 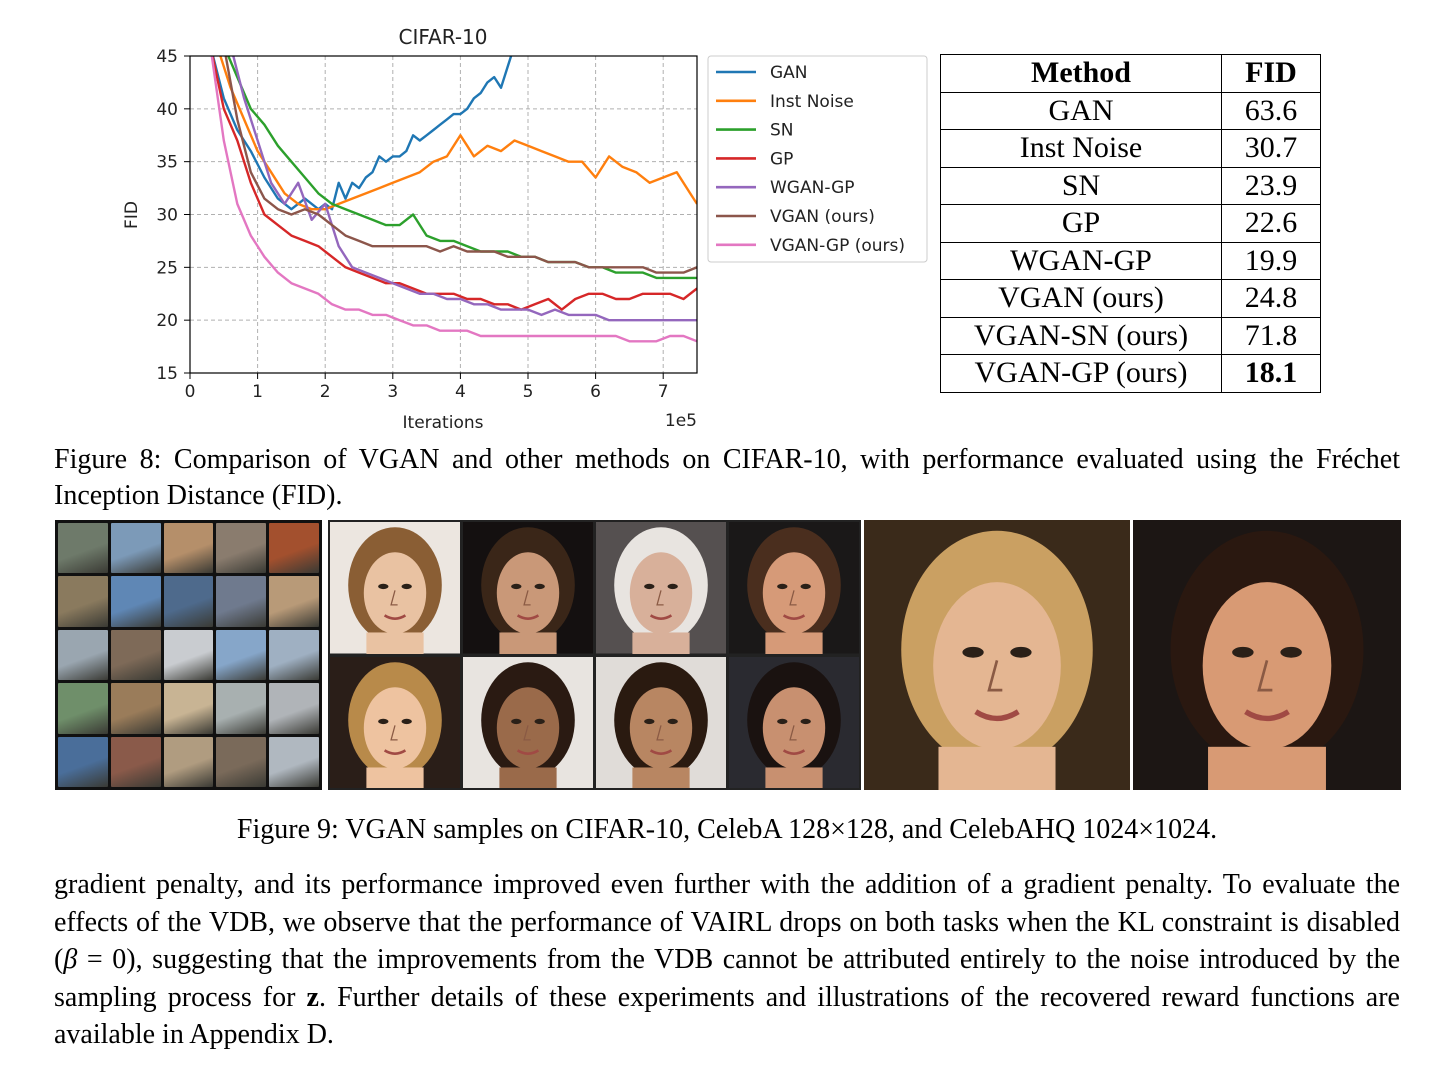 I want to click on table-row: GAN 63.6, so click(x=1130, y=110).